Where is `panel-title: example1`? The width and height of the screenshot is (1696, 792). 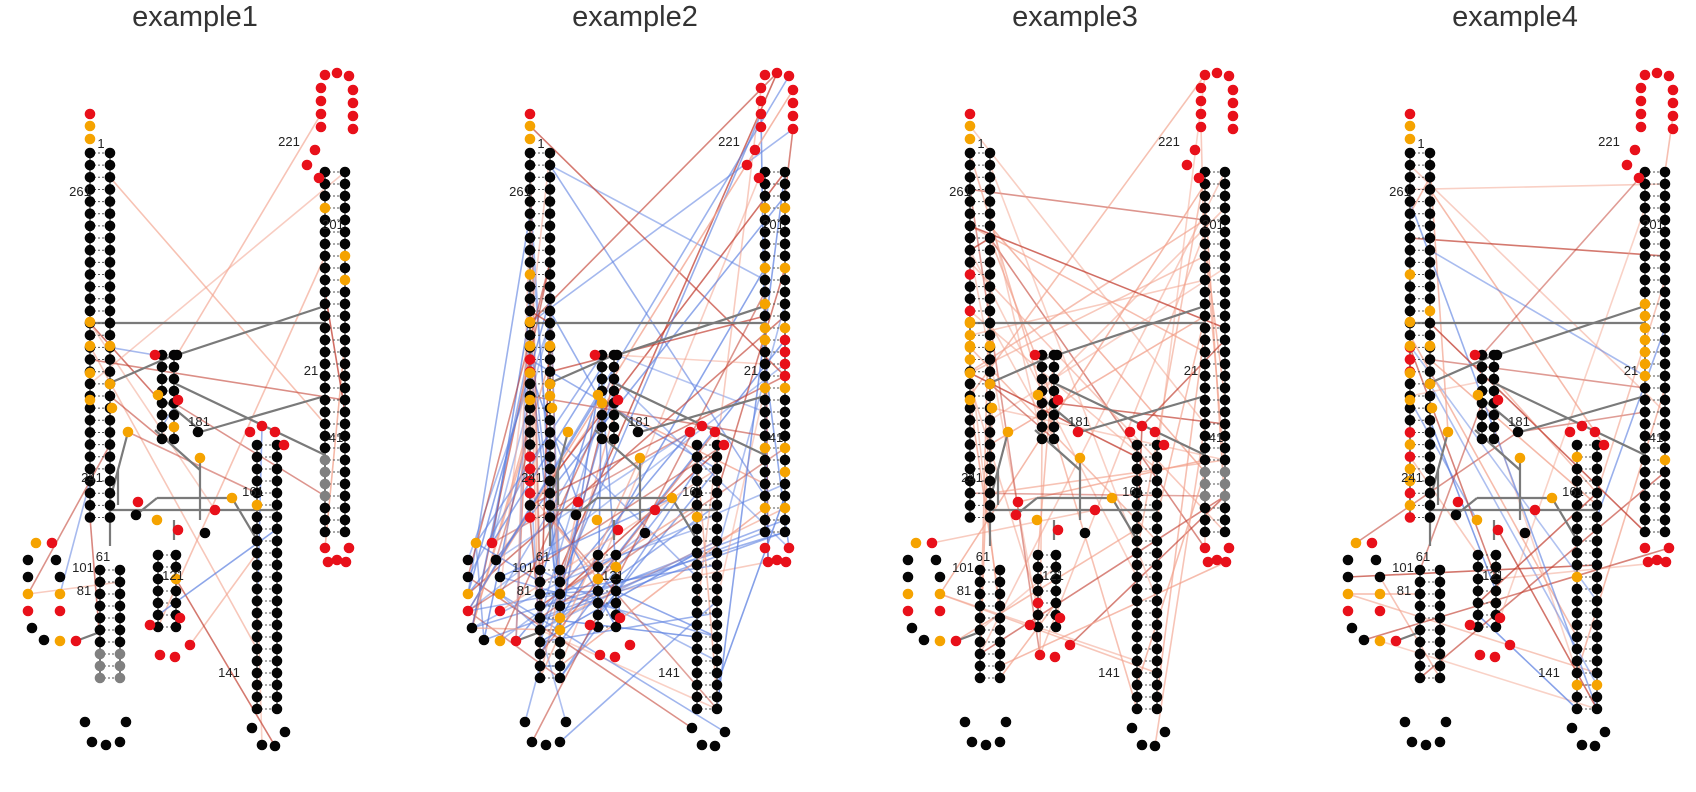
panel-title: example1 is located at coordinates (195, 17).